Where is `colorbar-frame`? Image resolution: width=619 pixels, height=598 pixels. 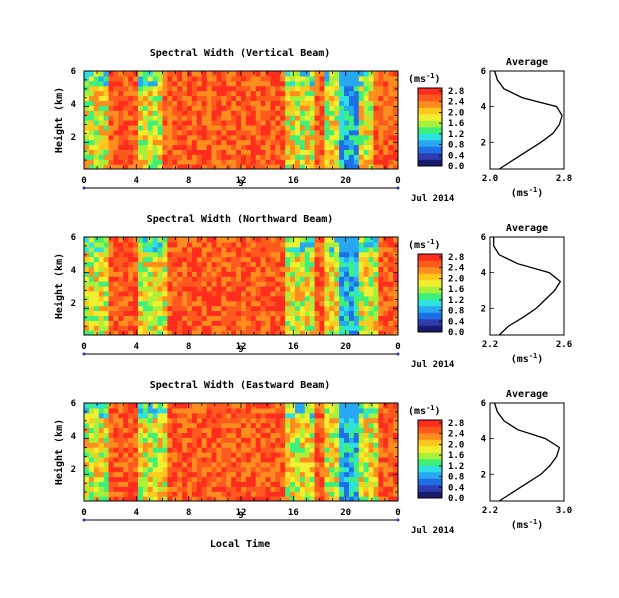 colorbar-frame is located at coordinates (430, 127).